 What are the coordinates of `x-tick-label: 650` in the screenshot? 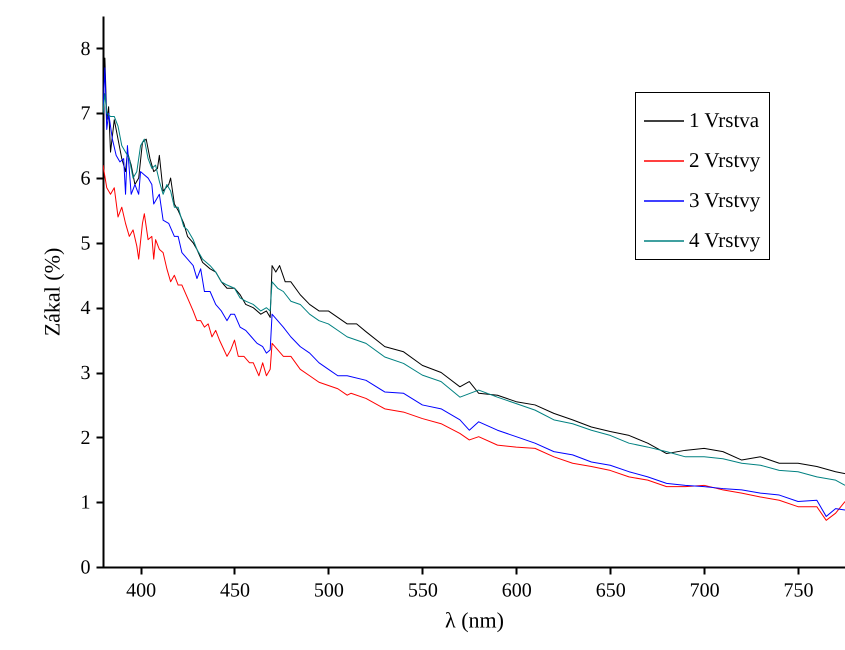 It's located at (611, 591).